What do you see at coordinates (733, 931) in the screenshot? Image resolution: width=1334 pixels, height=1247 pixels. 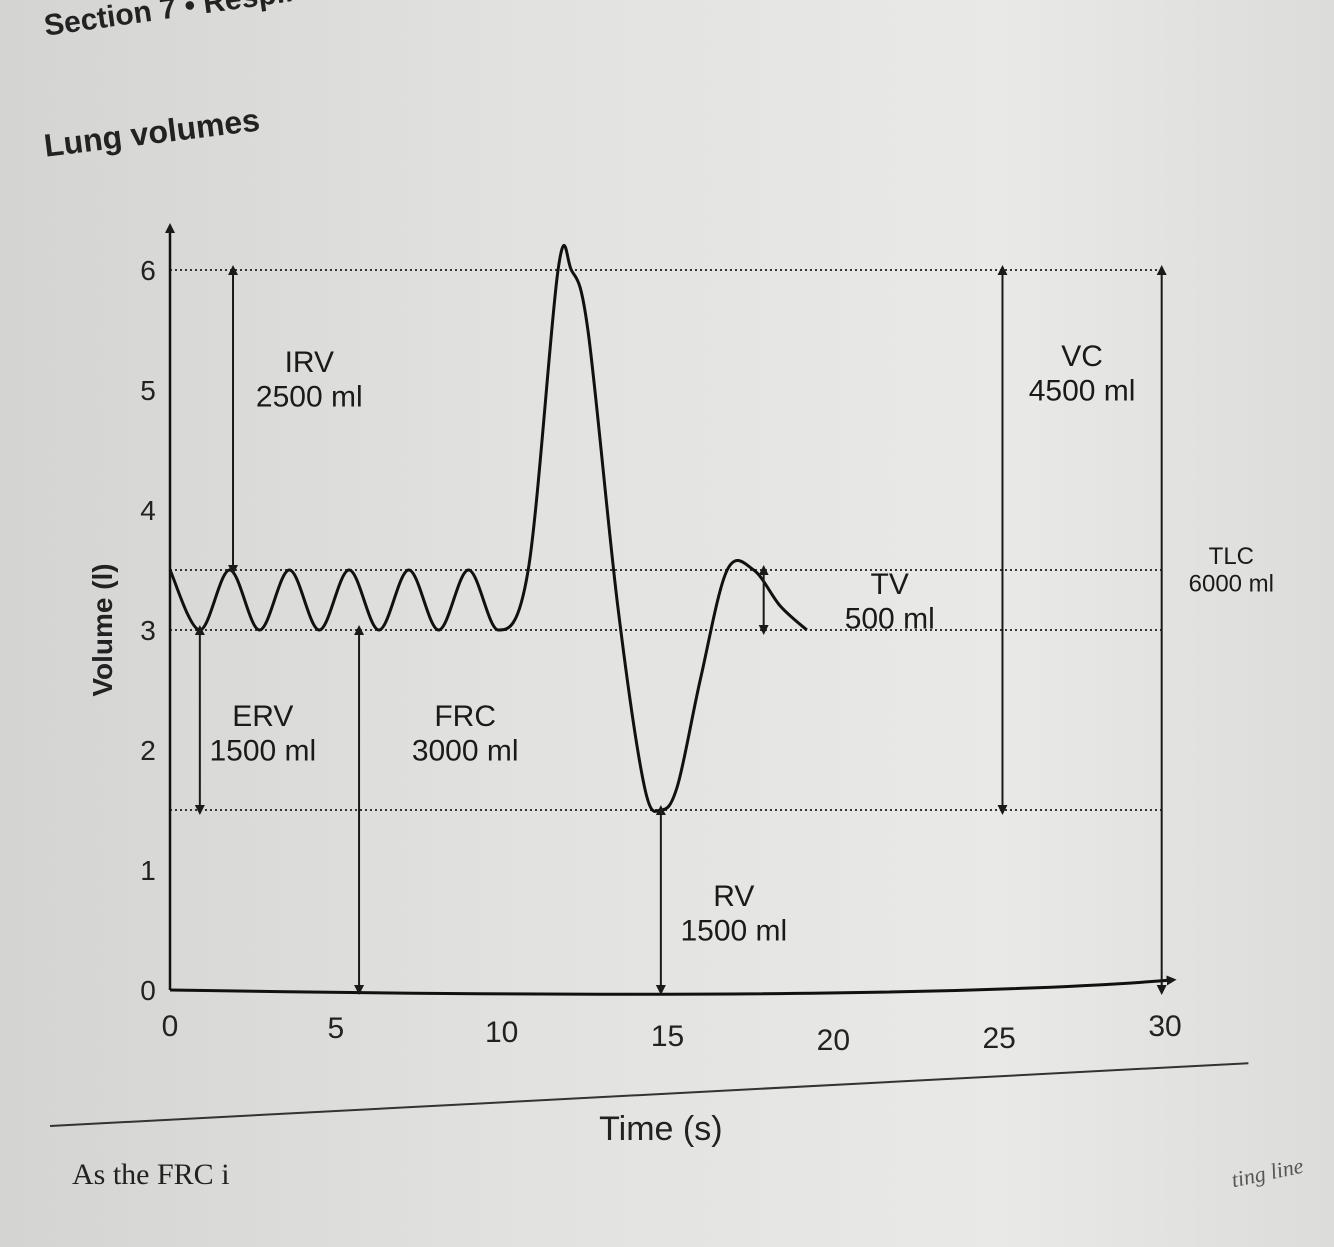 I see `rv-value-label: 1500 ml` at bounding box center [733, 931].